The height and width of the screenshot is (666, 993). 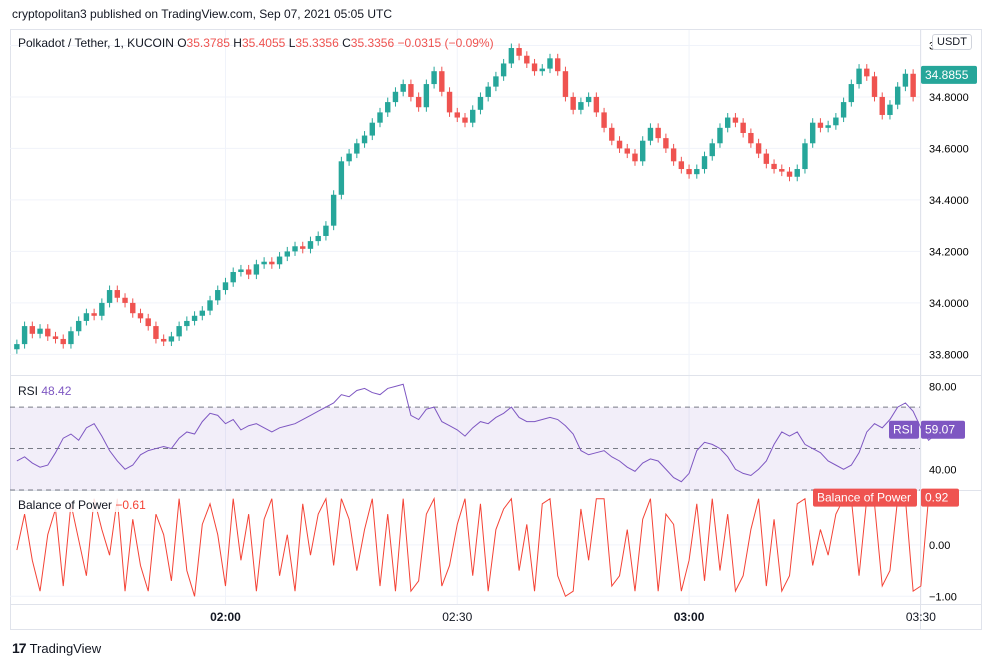 I want to click on bop-name-badge-bg, so click(x=865, y=497).